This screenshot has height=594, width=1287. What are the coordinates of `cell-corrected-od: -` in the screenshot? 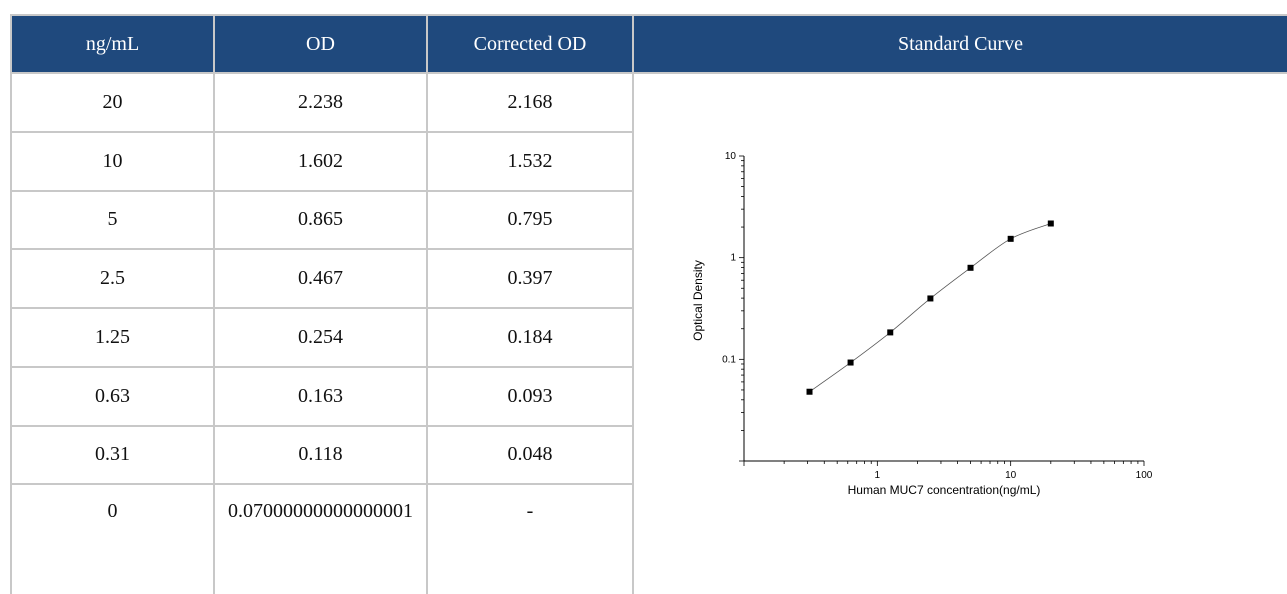 It's located at (530, 538).